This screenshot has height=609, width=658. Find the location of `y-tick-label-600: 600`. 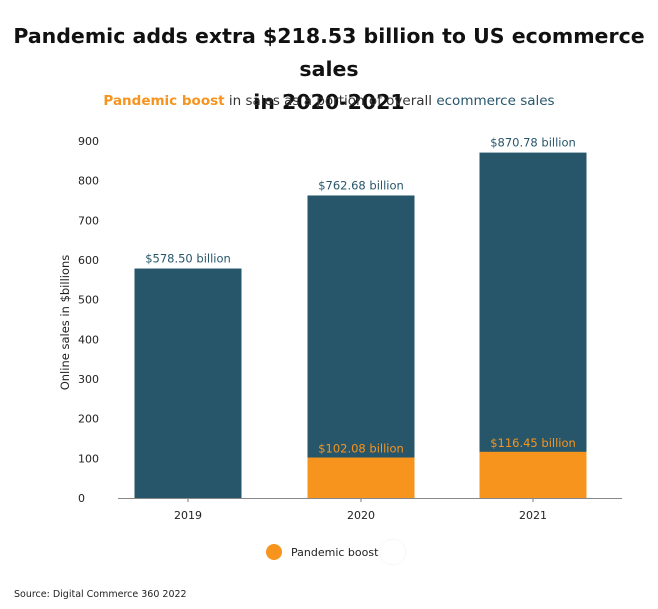

y-tick-label-600: 600 is located at coordinates (88, 260).